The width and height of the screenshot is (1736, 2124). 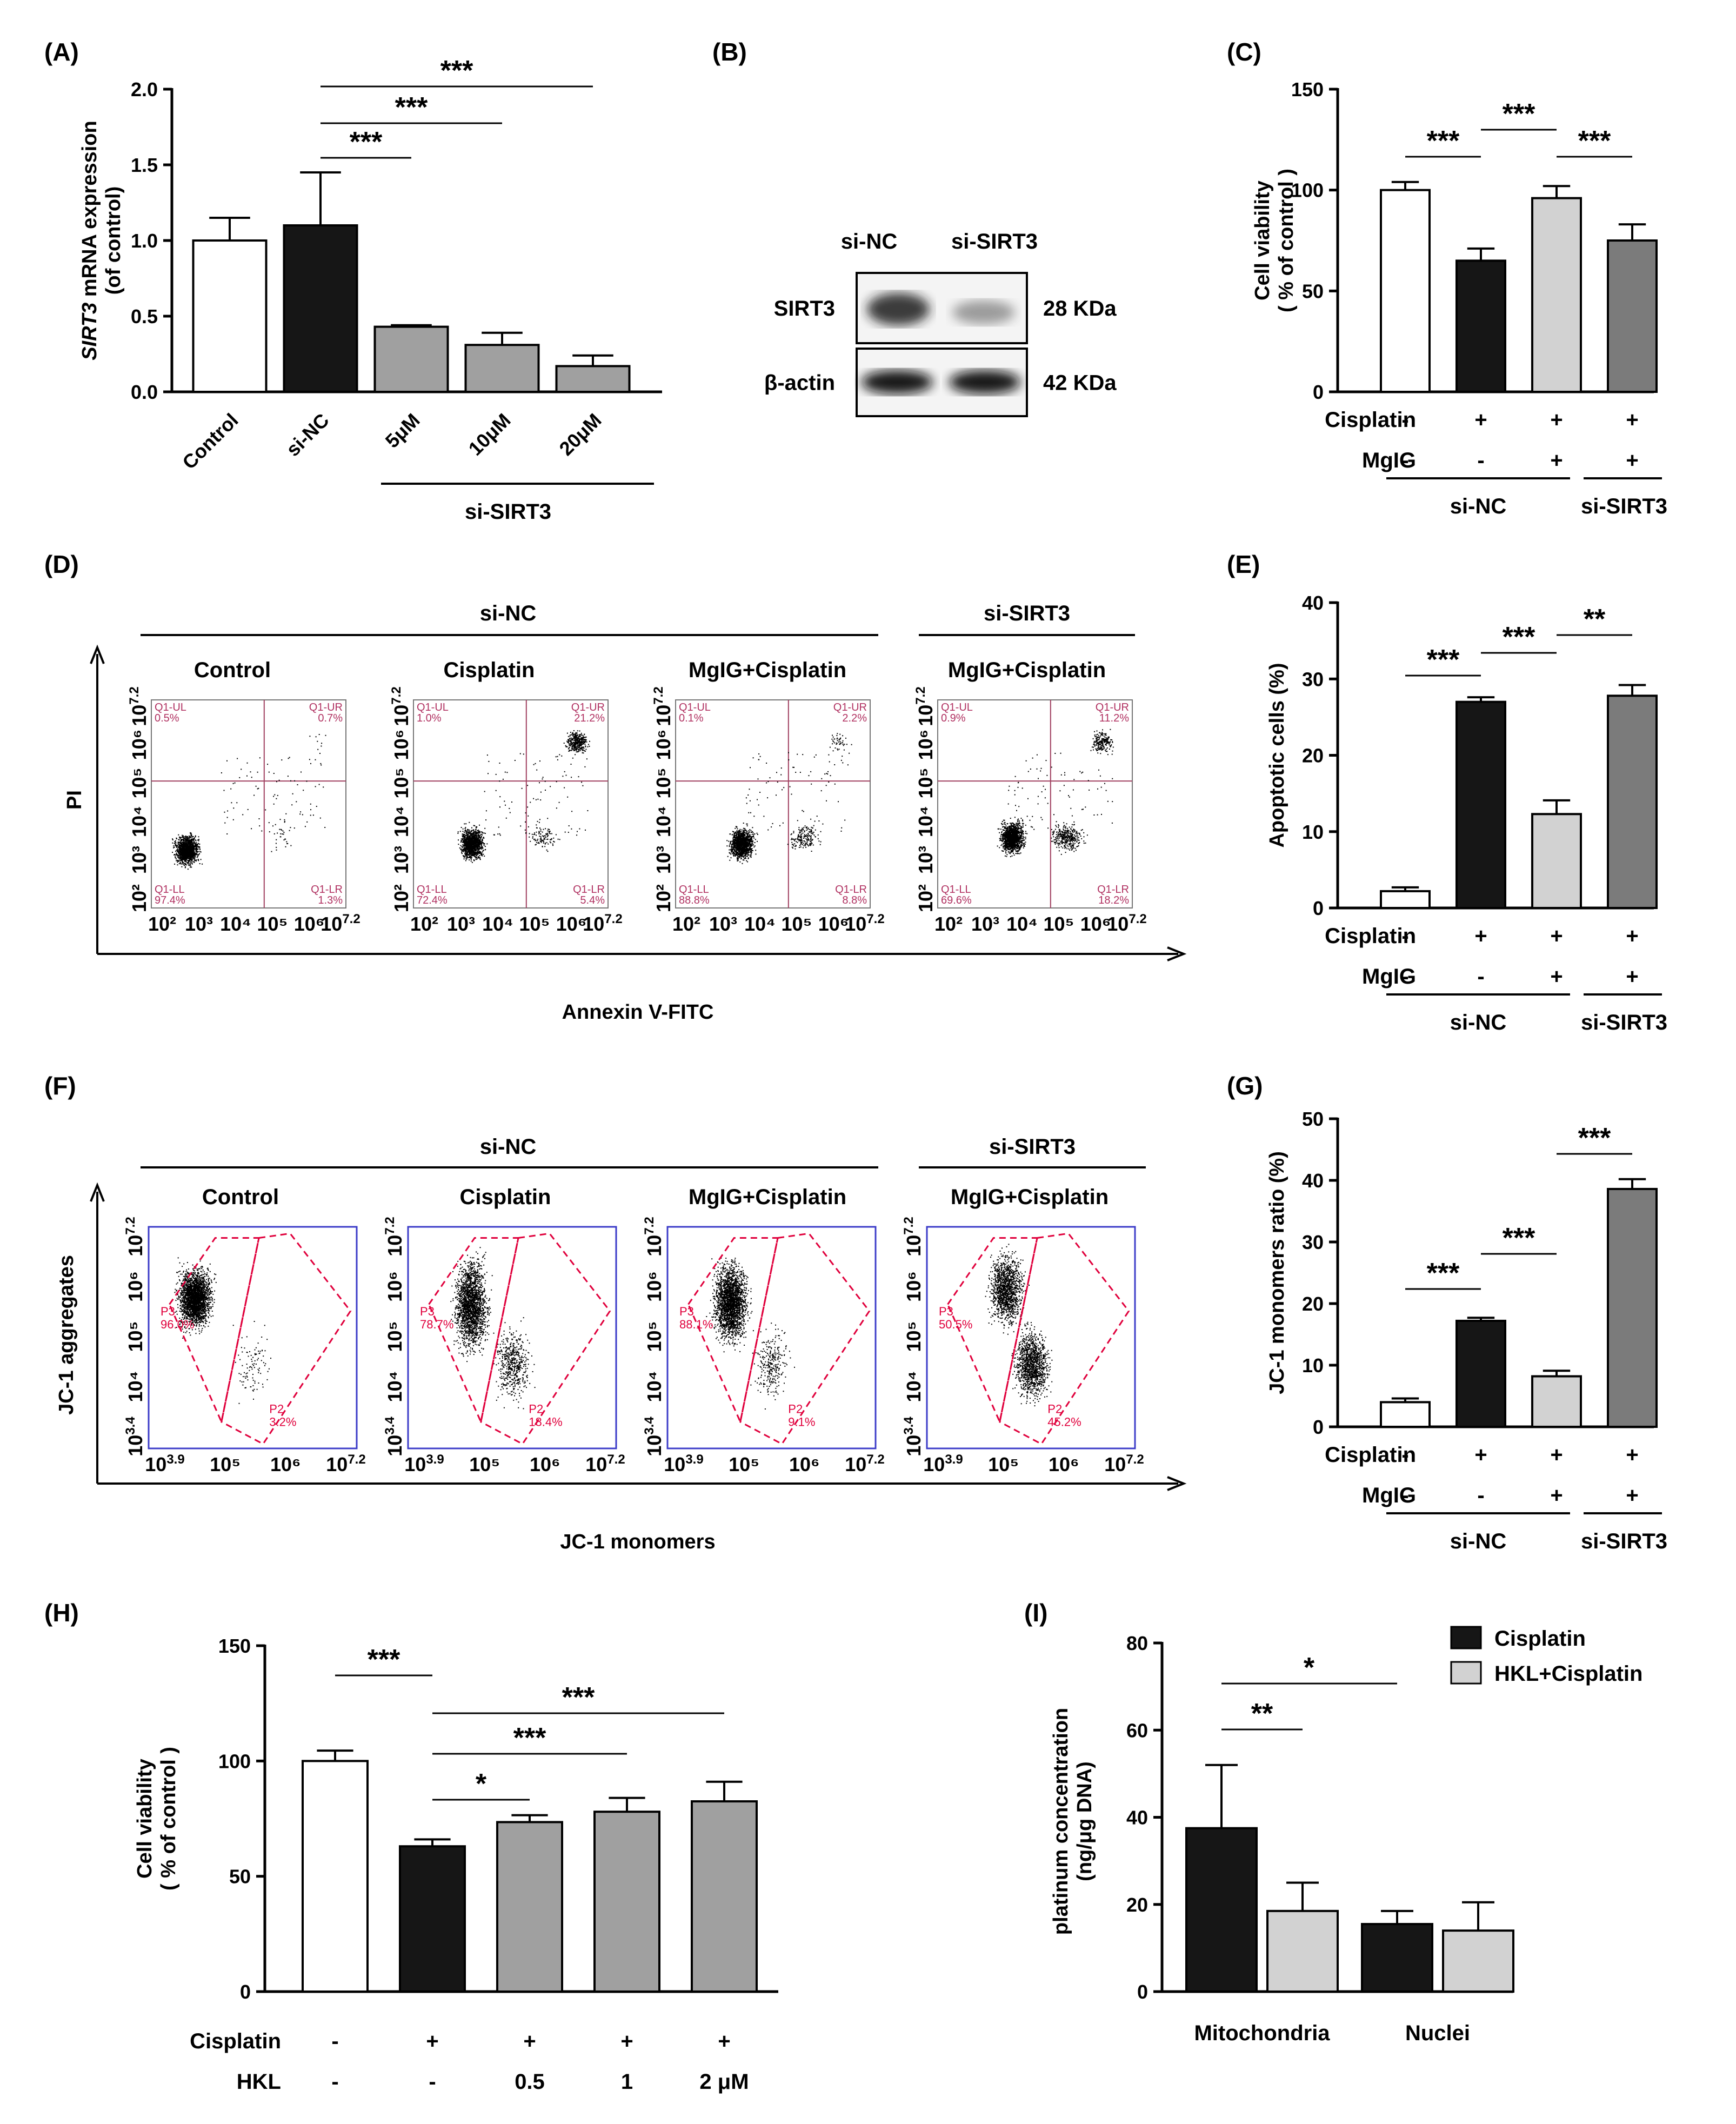 What do you see at coordinates (144, 241) in the screenshot?
I see `y-tick-label: 1.0` at bounding box center [144, 241].